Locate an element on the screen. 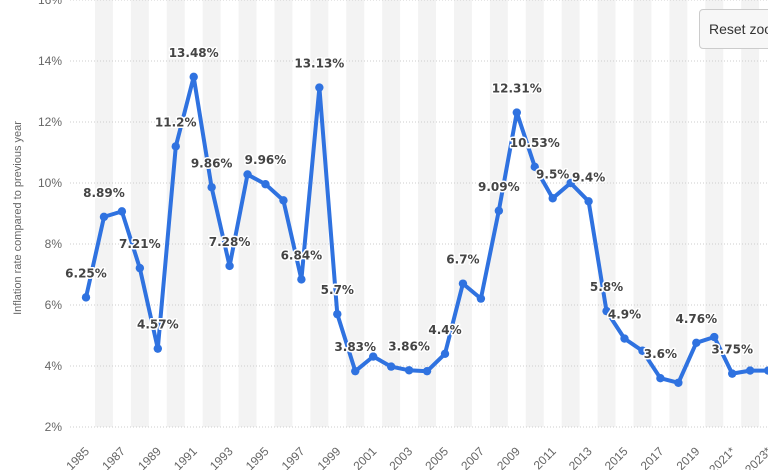 The image size is (768, 470). y-tick-label: 2% is located at coordinates (54, 427).